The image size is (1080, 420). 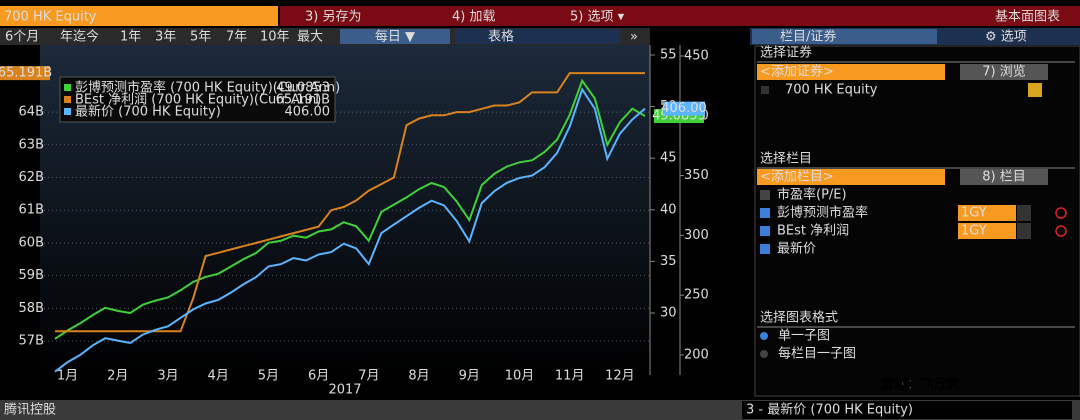 What do you see at coordinates (22, 37) in the screenshot?
I see `period-button: 6个月` at bounding box center [22, 37].